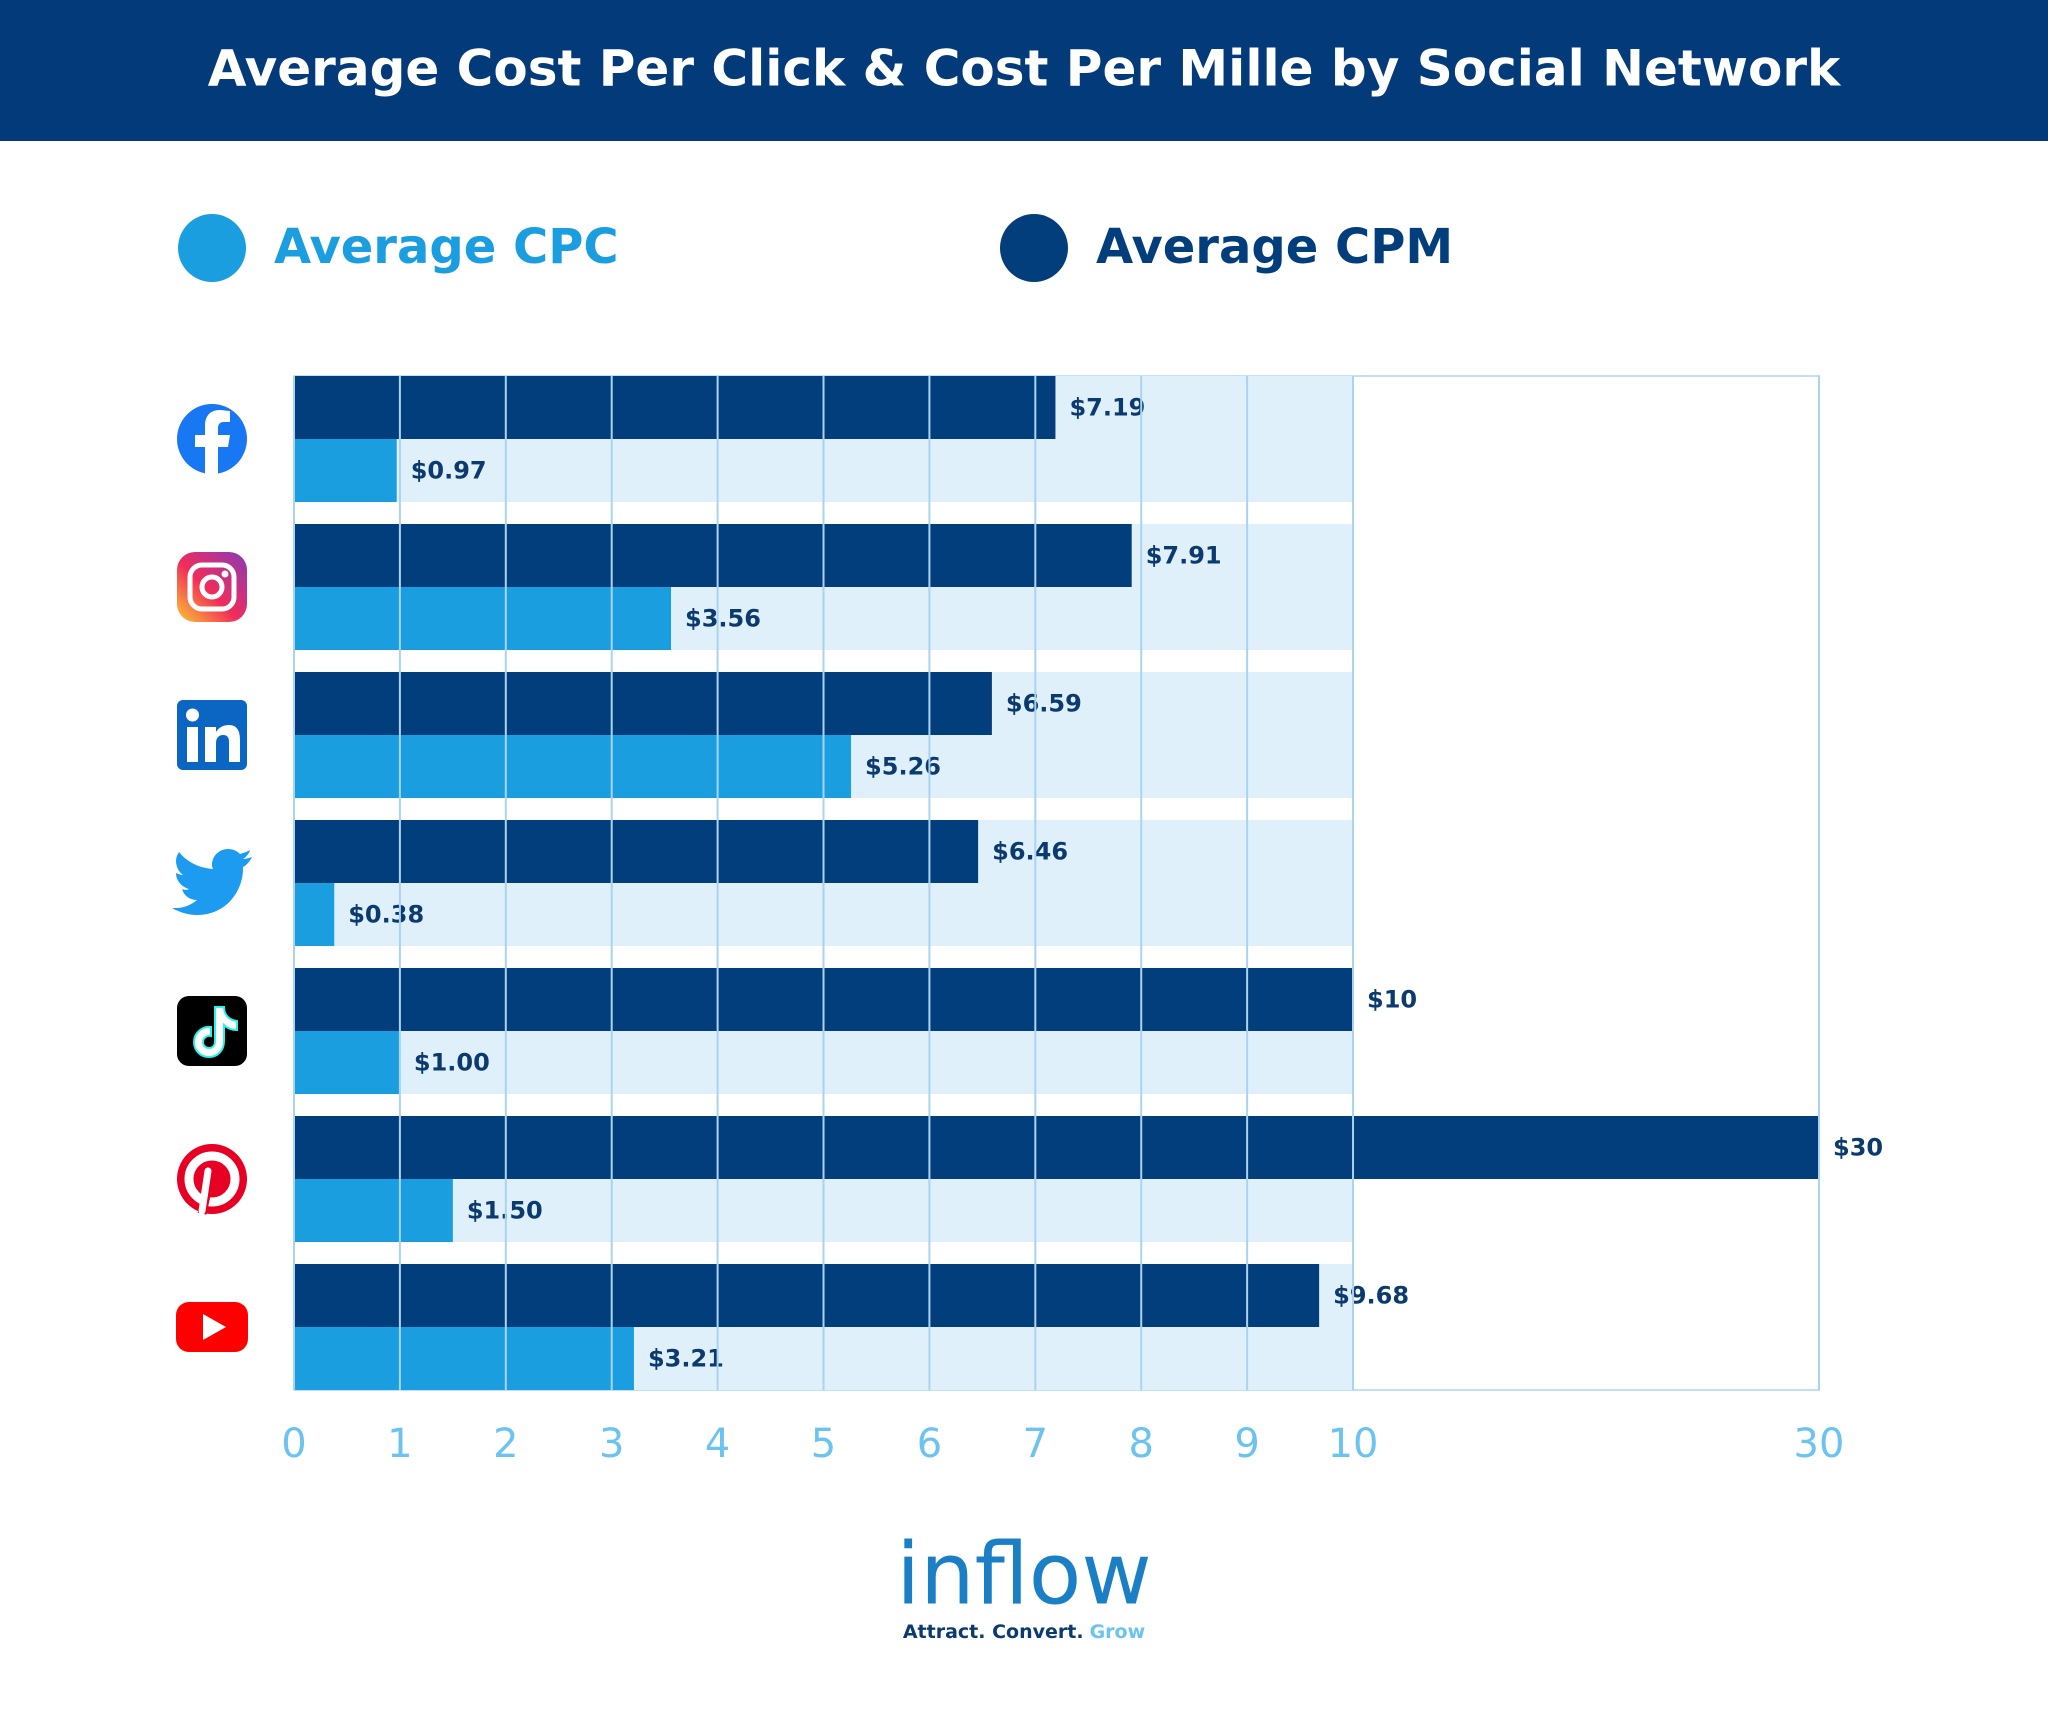 This screenshot has width=2048, height=1710. I want to click on x-tick-label: 5, so click(823, 1444).